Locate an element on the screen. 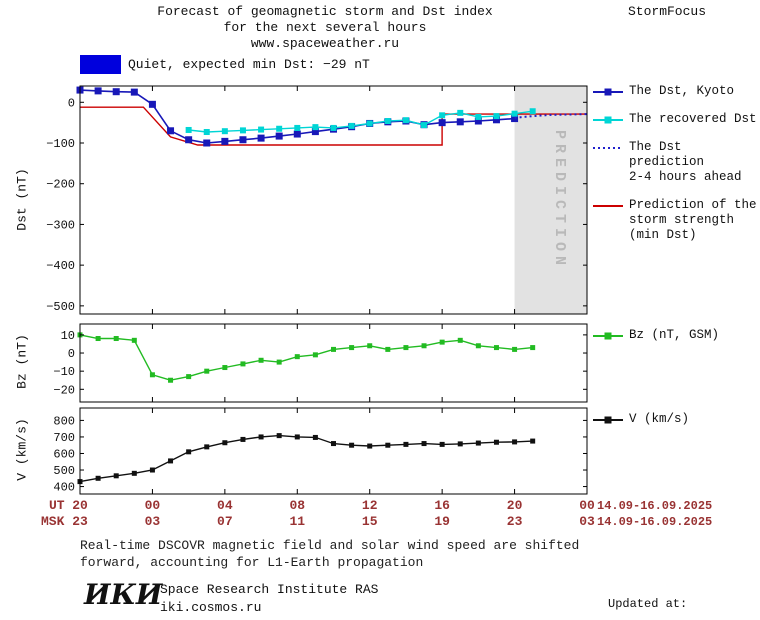 This screenshot has width=760, height=620. legend-entry: V (km/s) is located at coordinates (641, 419).